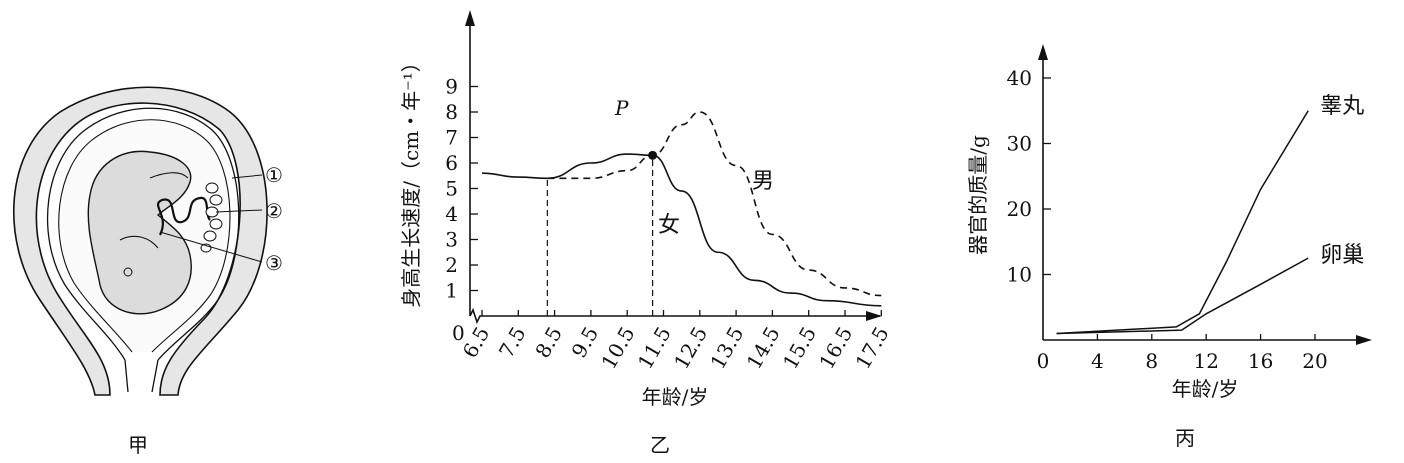 The height and width of the screenshot is (463, 1404). What do you see at coordinates (138, 445) in the screenshot?
I see `caption-jia: 甲` at bounding box center [138, 445].